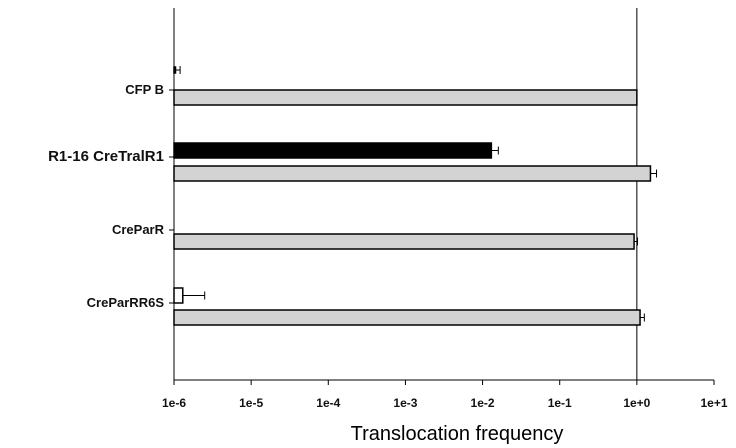 This screenshot has height=448, width=736. I want to click on x-tick-label: 1e-3, so click(405, 403).